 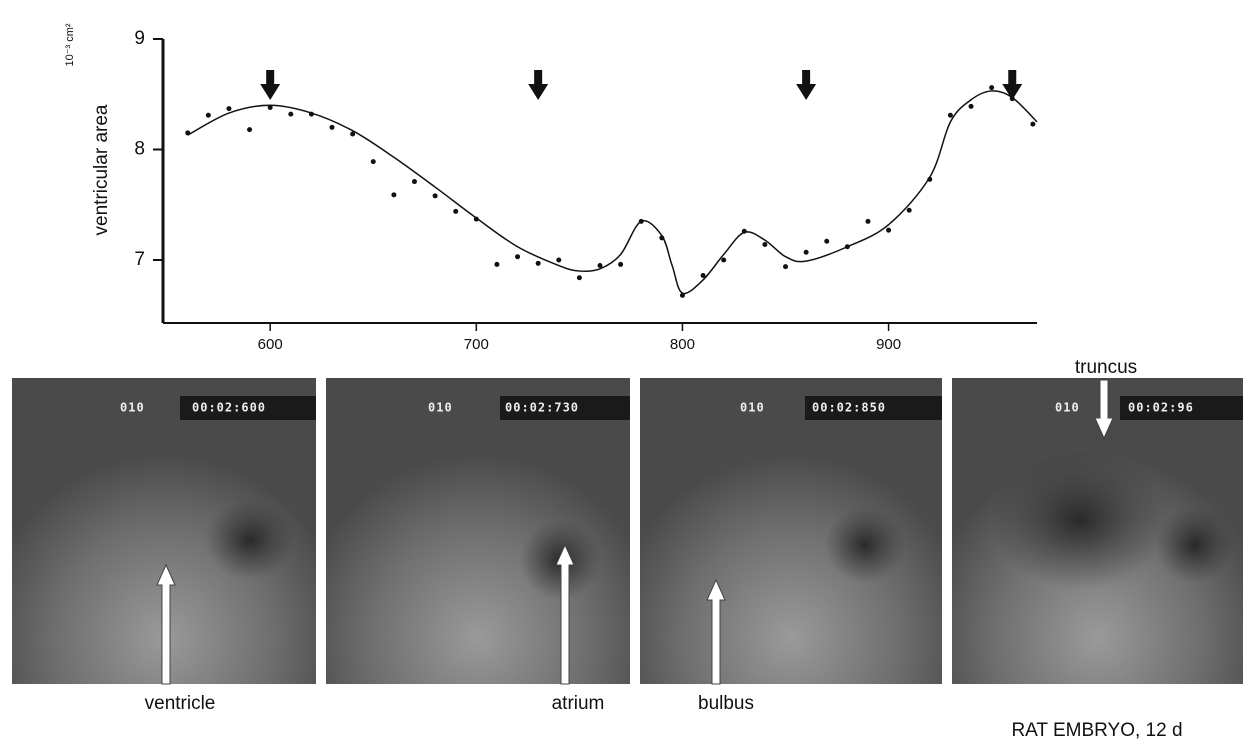 What do you see at coordinates (1096, 730) in the screenshot?
I see `caption: RAT EMBRYO, 12 d` at bounding box center [1096, 730].